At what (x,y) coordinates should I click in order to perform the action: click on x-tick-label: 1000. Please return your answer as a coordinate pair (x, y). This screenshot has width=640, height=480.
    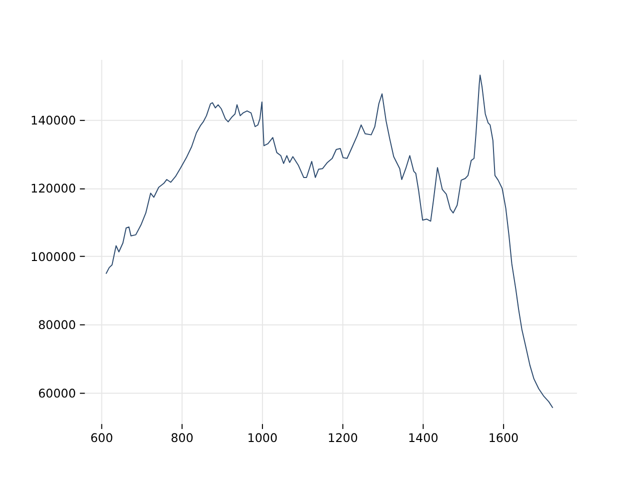
    Looking at the image, I should click on (262, 437).